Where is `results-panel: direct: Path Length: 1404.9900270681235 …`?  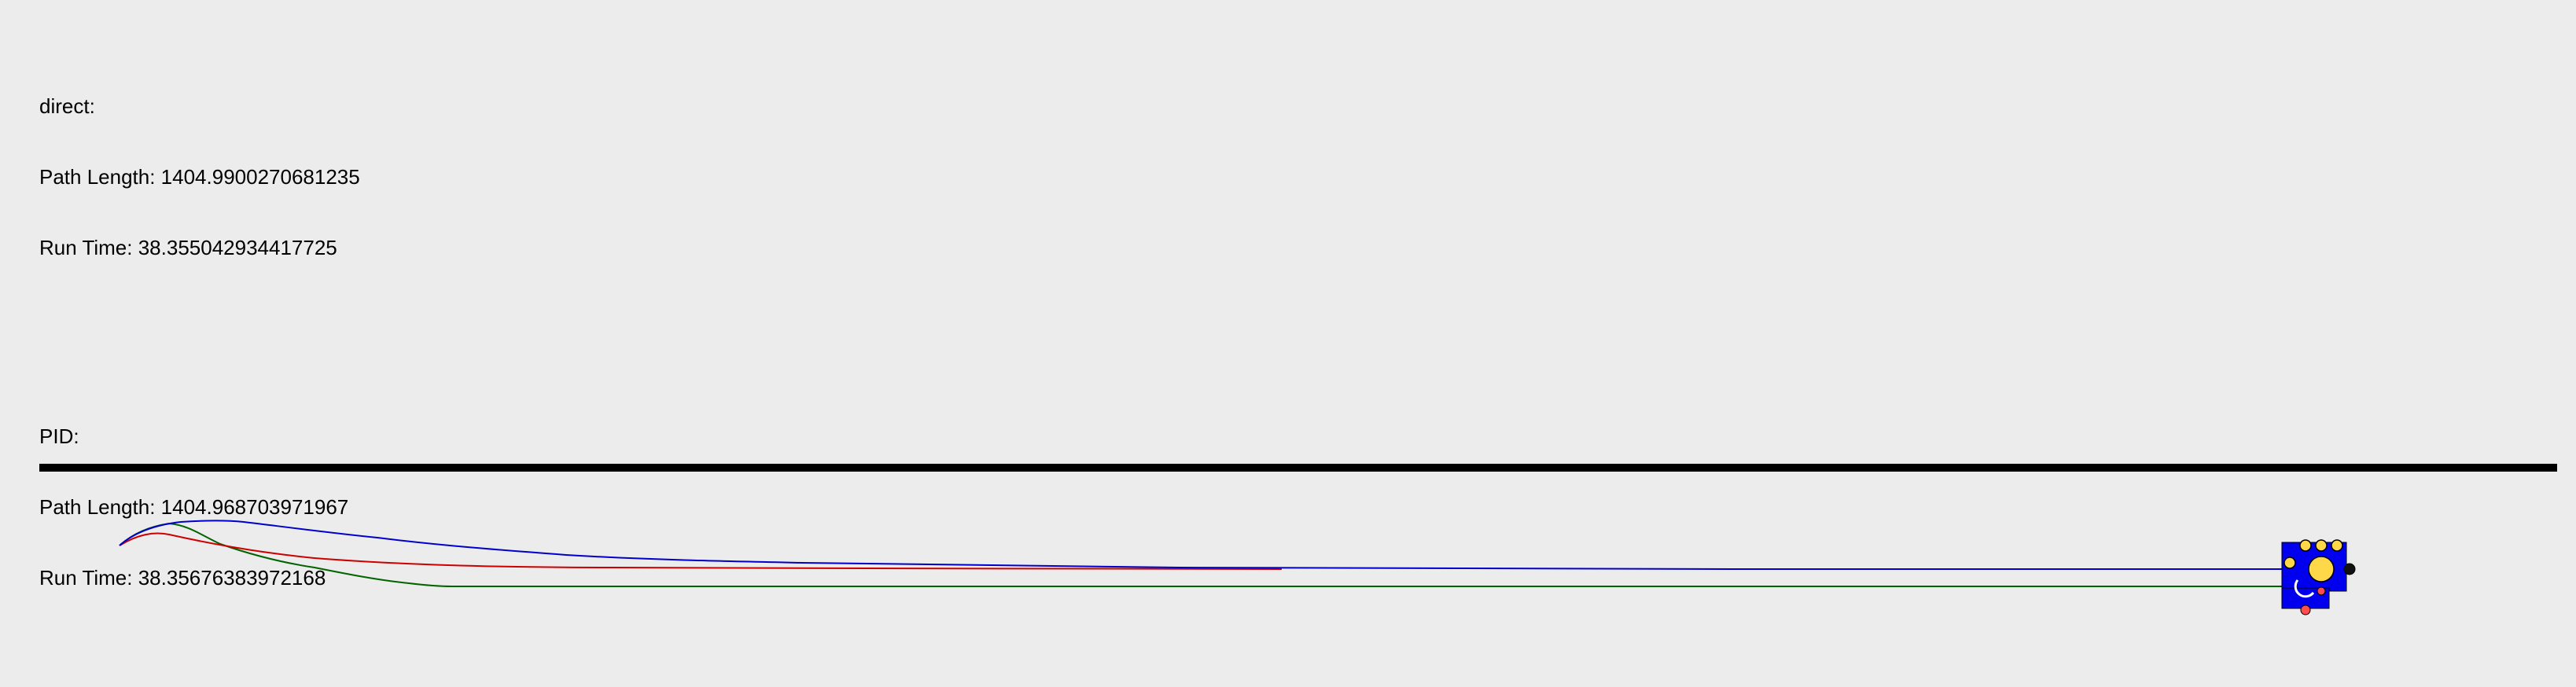
results-panel: direct: Path Length: 1404.9900270681235 … is located at coordinates (199, 343).